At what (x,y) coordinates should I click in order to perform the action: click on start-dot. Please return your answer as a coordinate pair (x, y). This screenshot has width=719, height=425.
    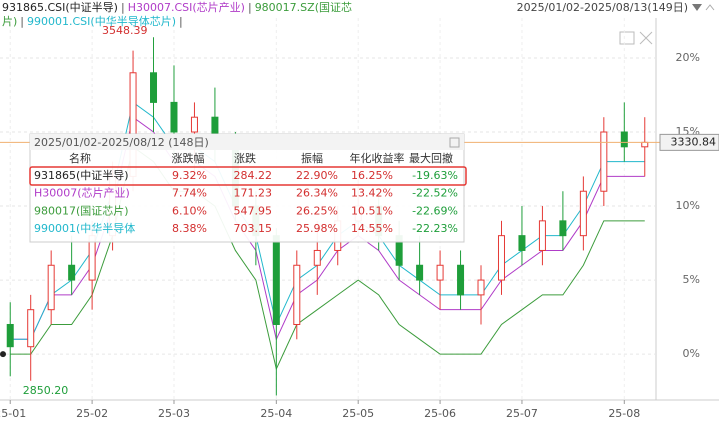
    Looking at the image, I should click on (3, 354).